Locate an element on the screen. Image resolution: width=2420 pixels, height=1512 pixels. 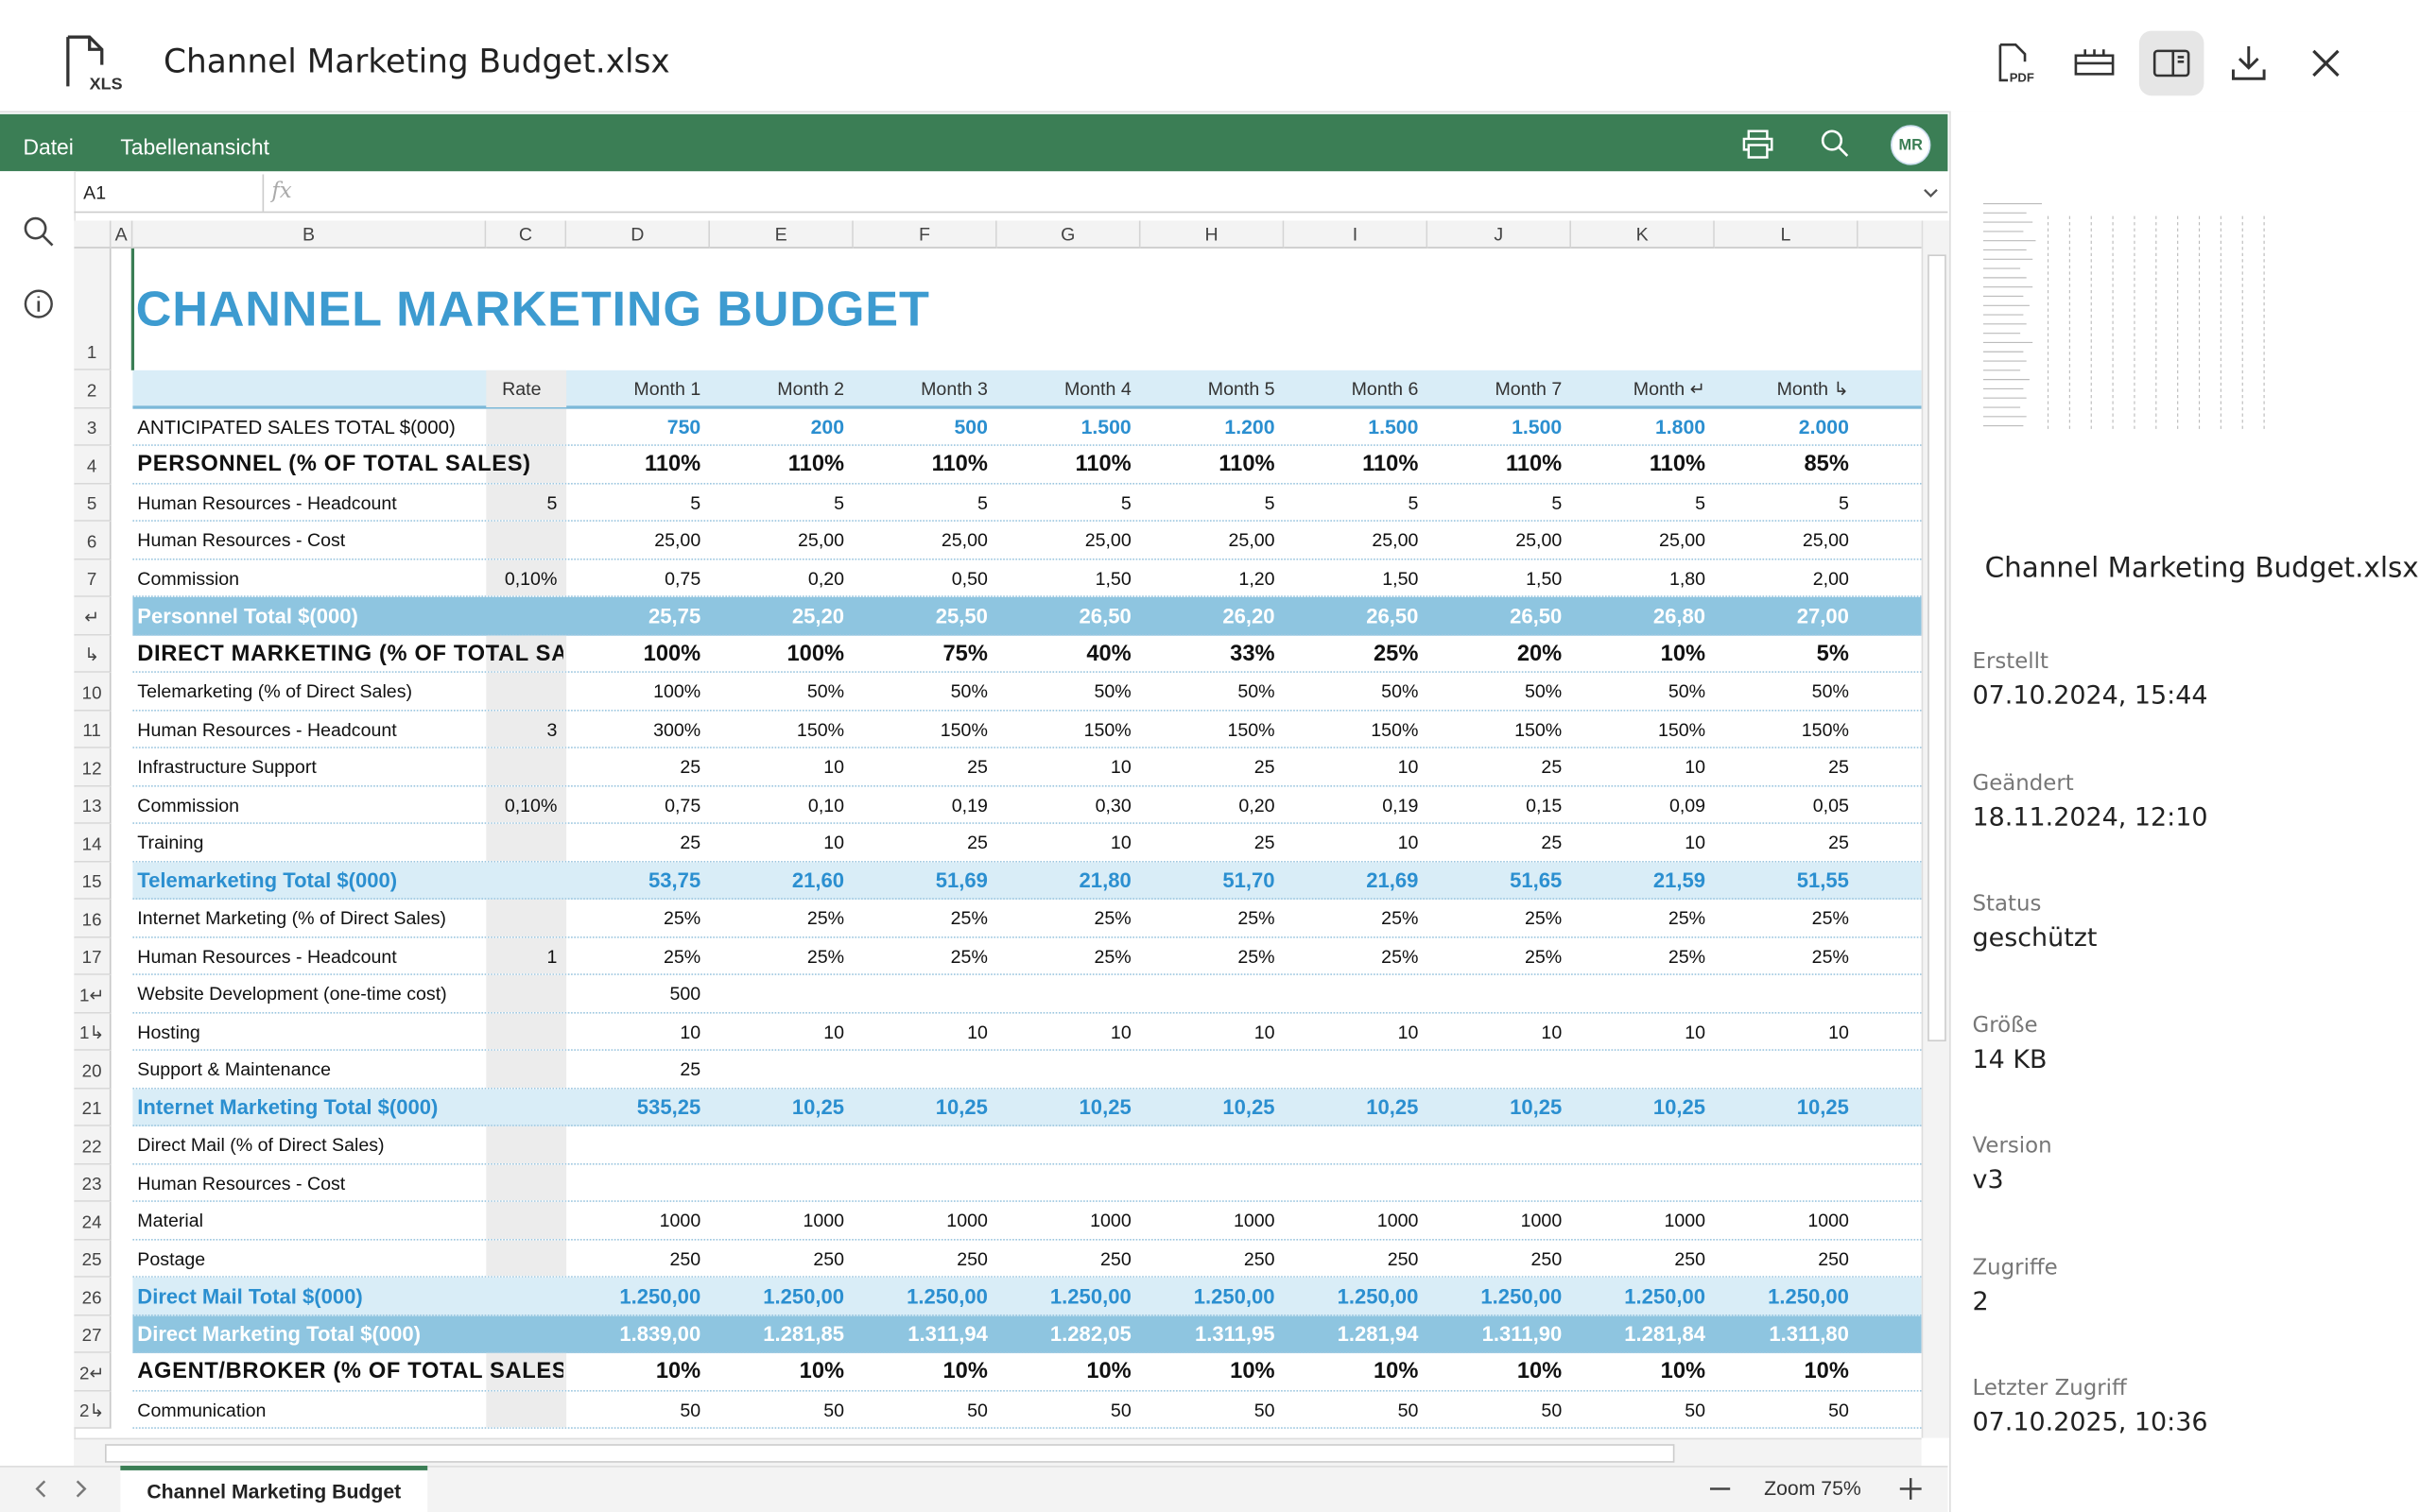
info-tool is located at coordinates (38, 303).